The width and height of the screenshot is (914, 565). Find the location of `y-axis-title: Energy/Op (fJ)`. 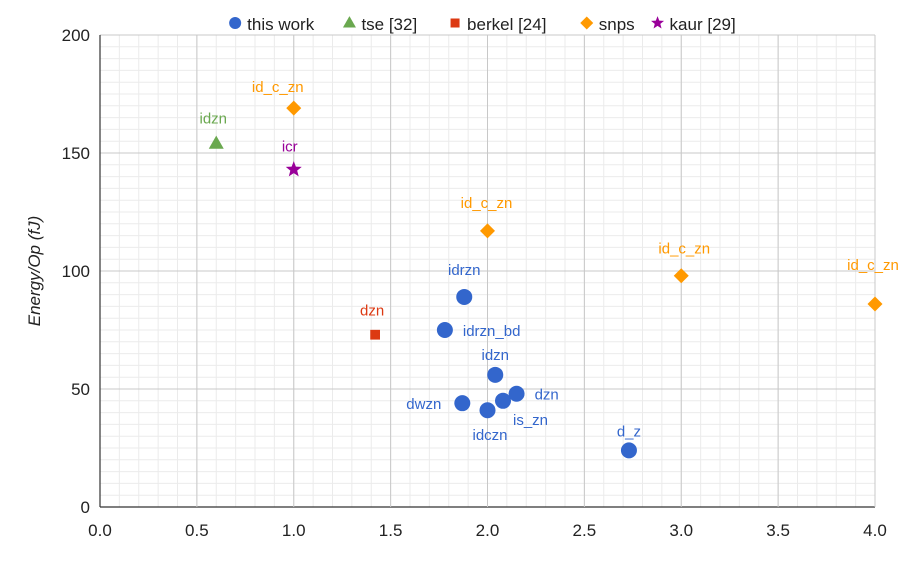

y-axis-title: Energy/Op (fJ) is located at coordinates (34, 271).